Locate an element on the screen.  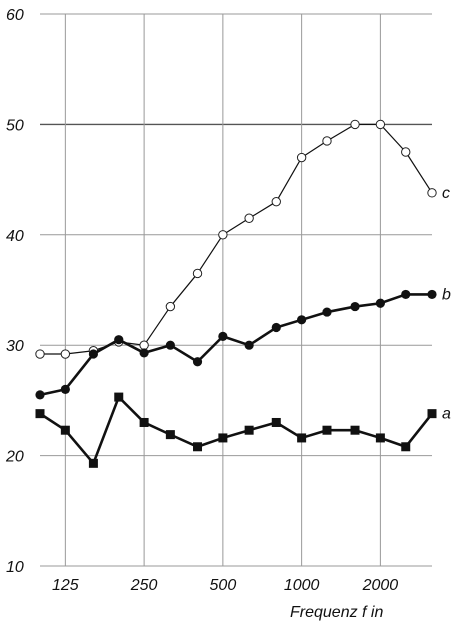
x-tick-label: 1000 is located at coordinates (302, 585).